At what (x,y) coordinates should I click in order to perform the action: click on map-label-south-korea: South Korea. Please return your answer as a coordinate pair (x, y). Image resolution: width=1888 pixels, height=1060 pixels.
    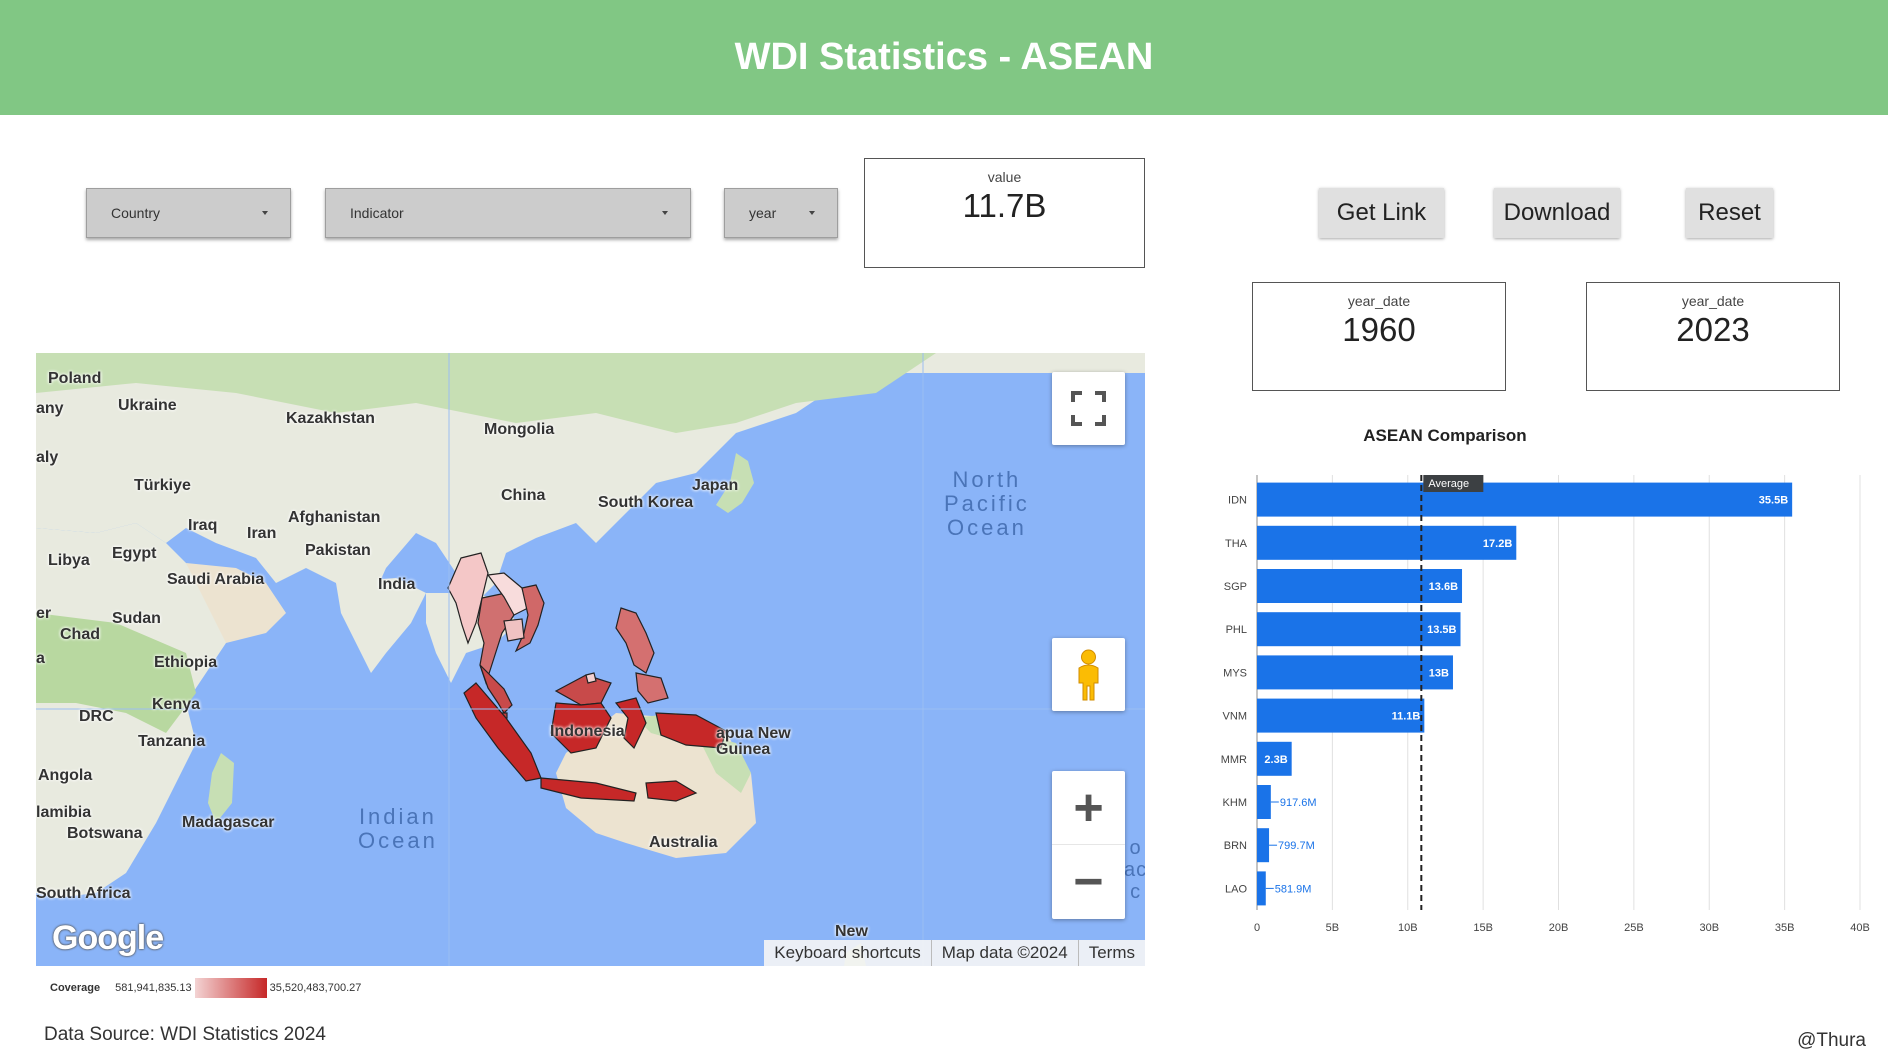
    Looking at the image, I should click on (646, 502).